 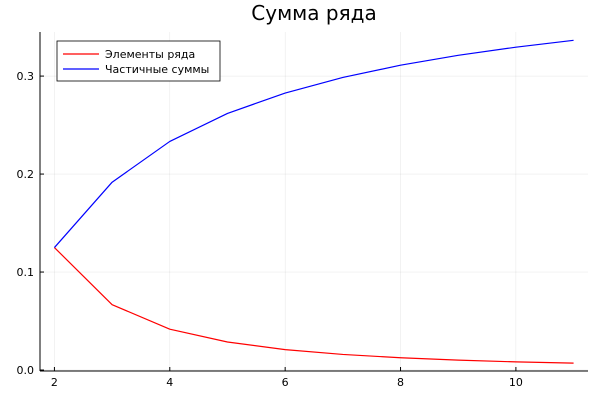 What do you see at coordinates (285, 382) in the screenshot?
I see `x-tick-label: 6` at bounding box center [285, 382].